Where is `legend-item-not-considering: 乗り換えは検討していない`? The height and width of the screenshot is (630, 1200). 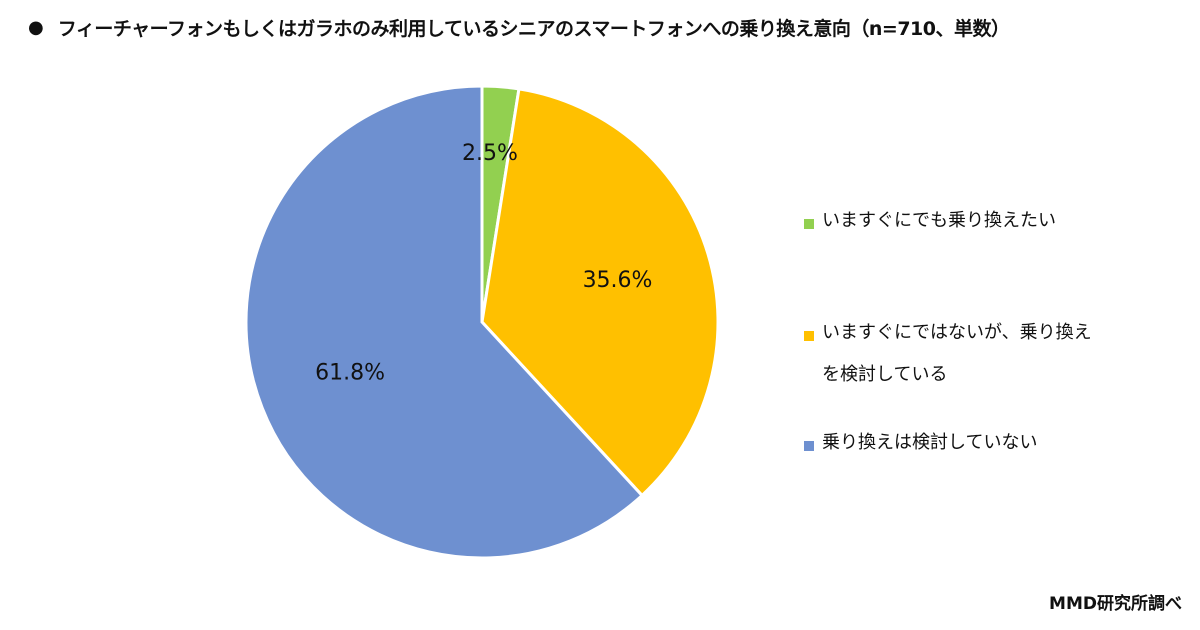
legend-item-not-considering: 乗り換えは検討していない is located at coordinates (948, 448).